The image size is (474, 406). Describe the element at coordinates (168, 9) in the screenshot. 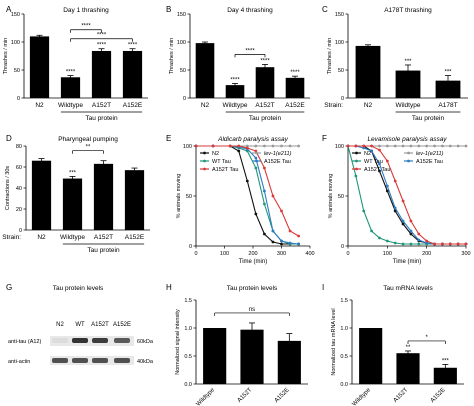

I see `panel-letter: B` at that location.